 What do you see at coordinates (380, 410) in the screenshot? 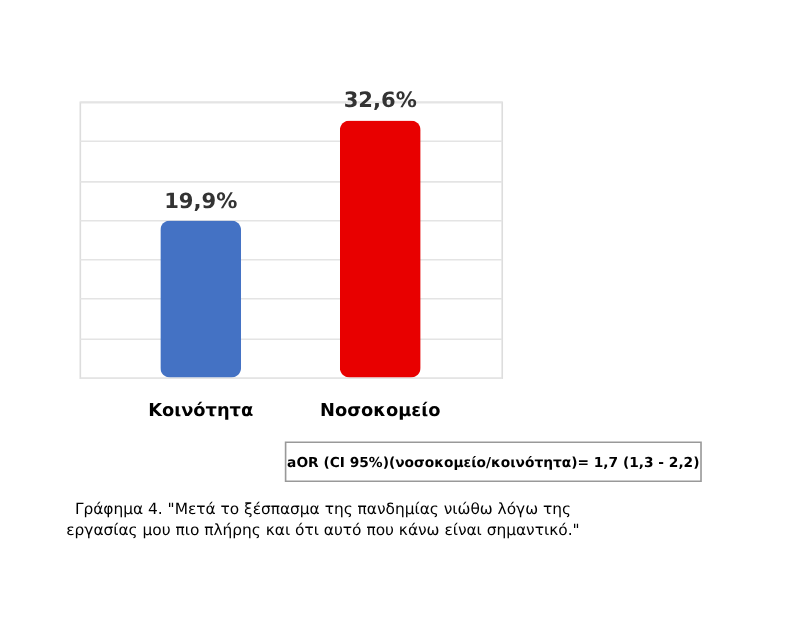
I see `x-tick-label: Νοσοκομείο` at bounding box center [380, 410].